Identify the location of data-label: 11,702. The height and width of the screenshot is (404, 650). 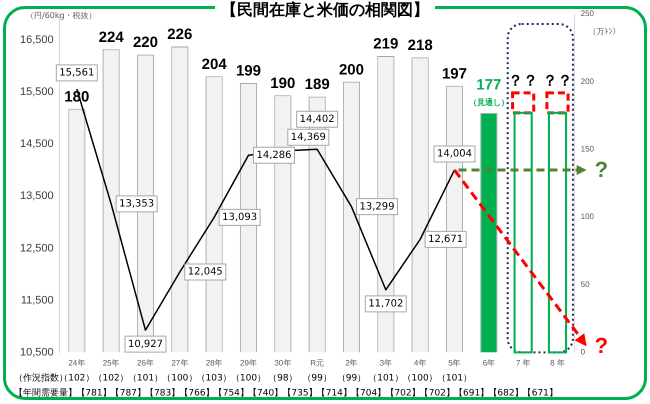
(386, 304).